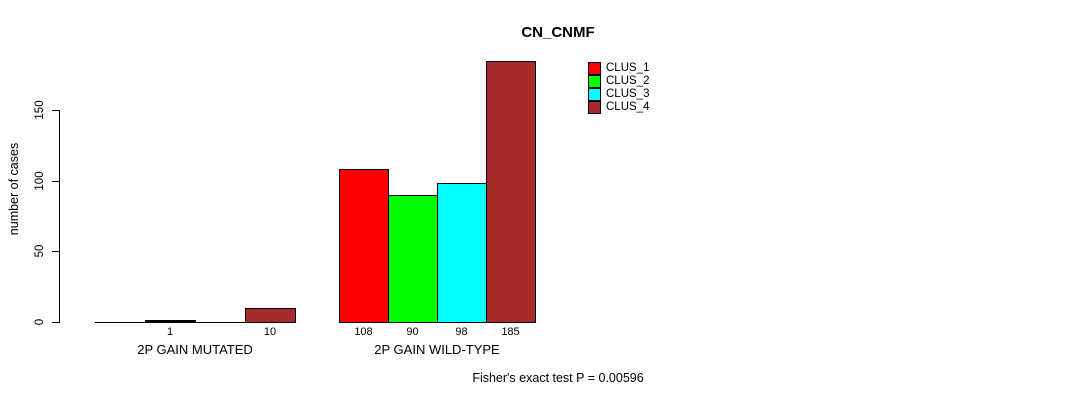 The height and width of the screenshot is (400, 1090). What do you see at coordinates (628, 107) in the screenshot?
I see `legend-label: CLUS_4` at bounding box center [628, 107].